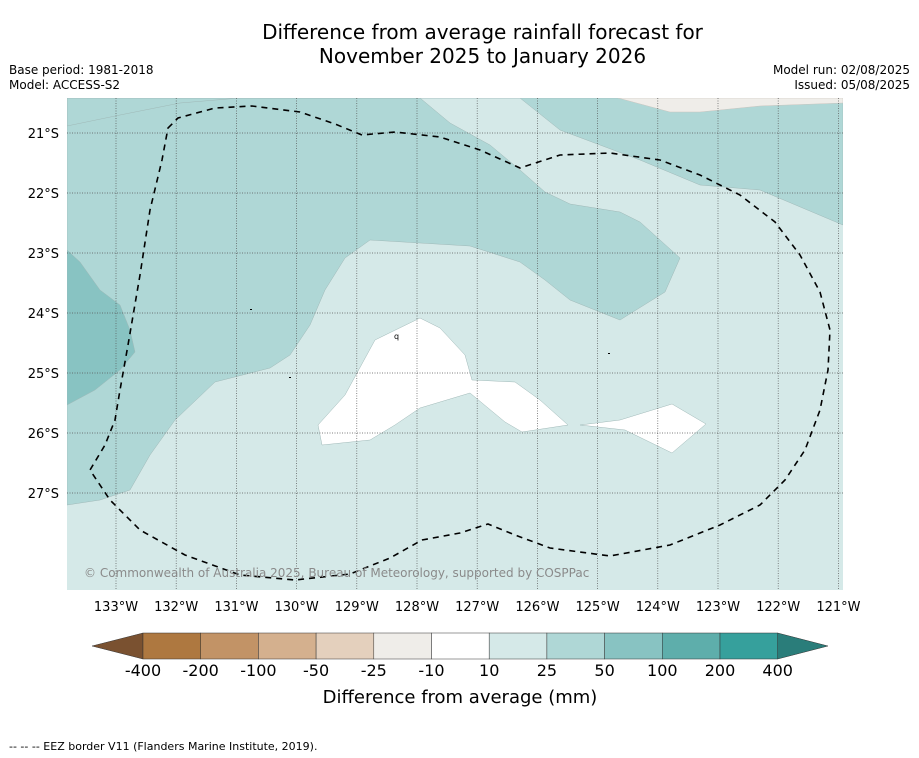 This screenshot has height=758, width=919. I want to click on lat-label: 23°S, so click(43, 254).